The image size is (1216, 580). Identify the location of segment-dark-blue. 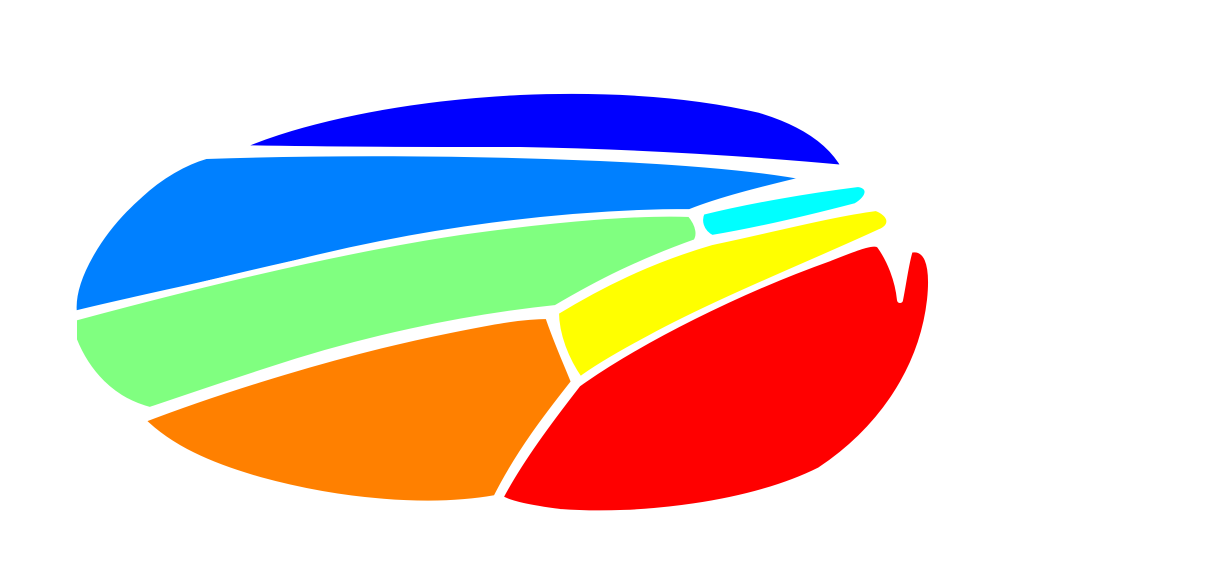
(540, 129).